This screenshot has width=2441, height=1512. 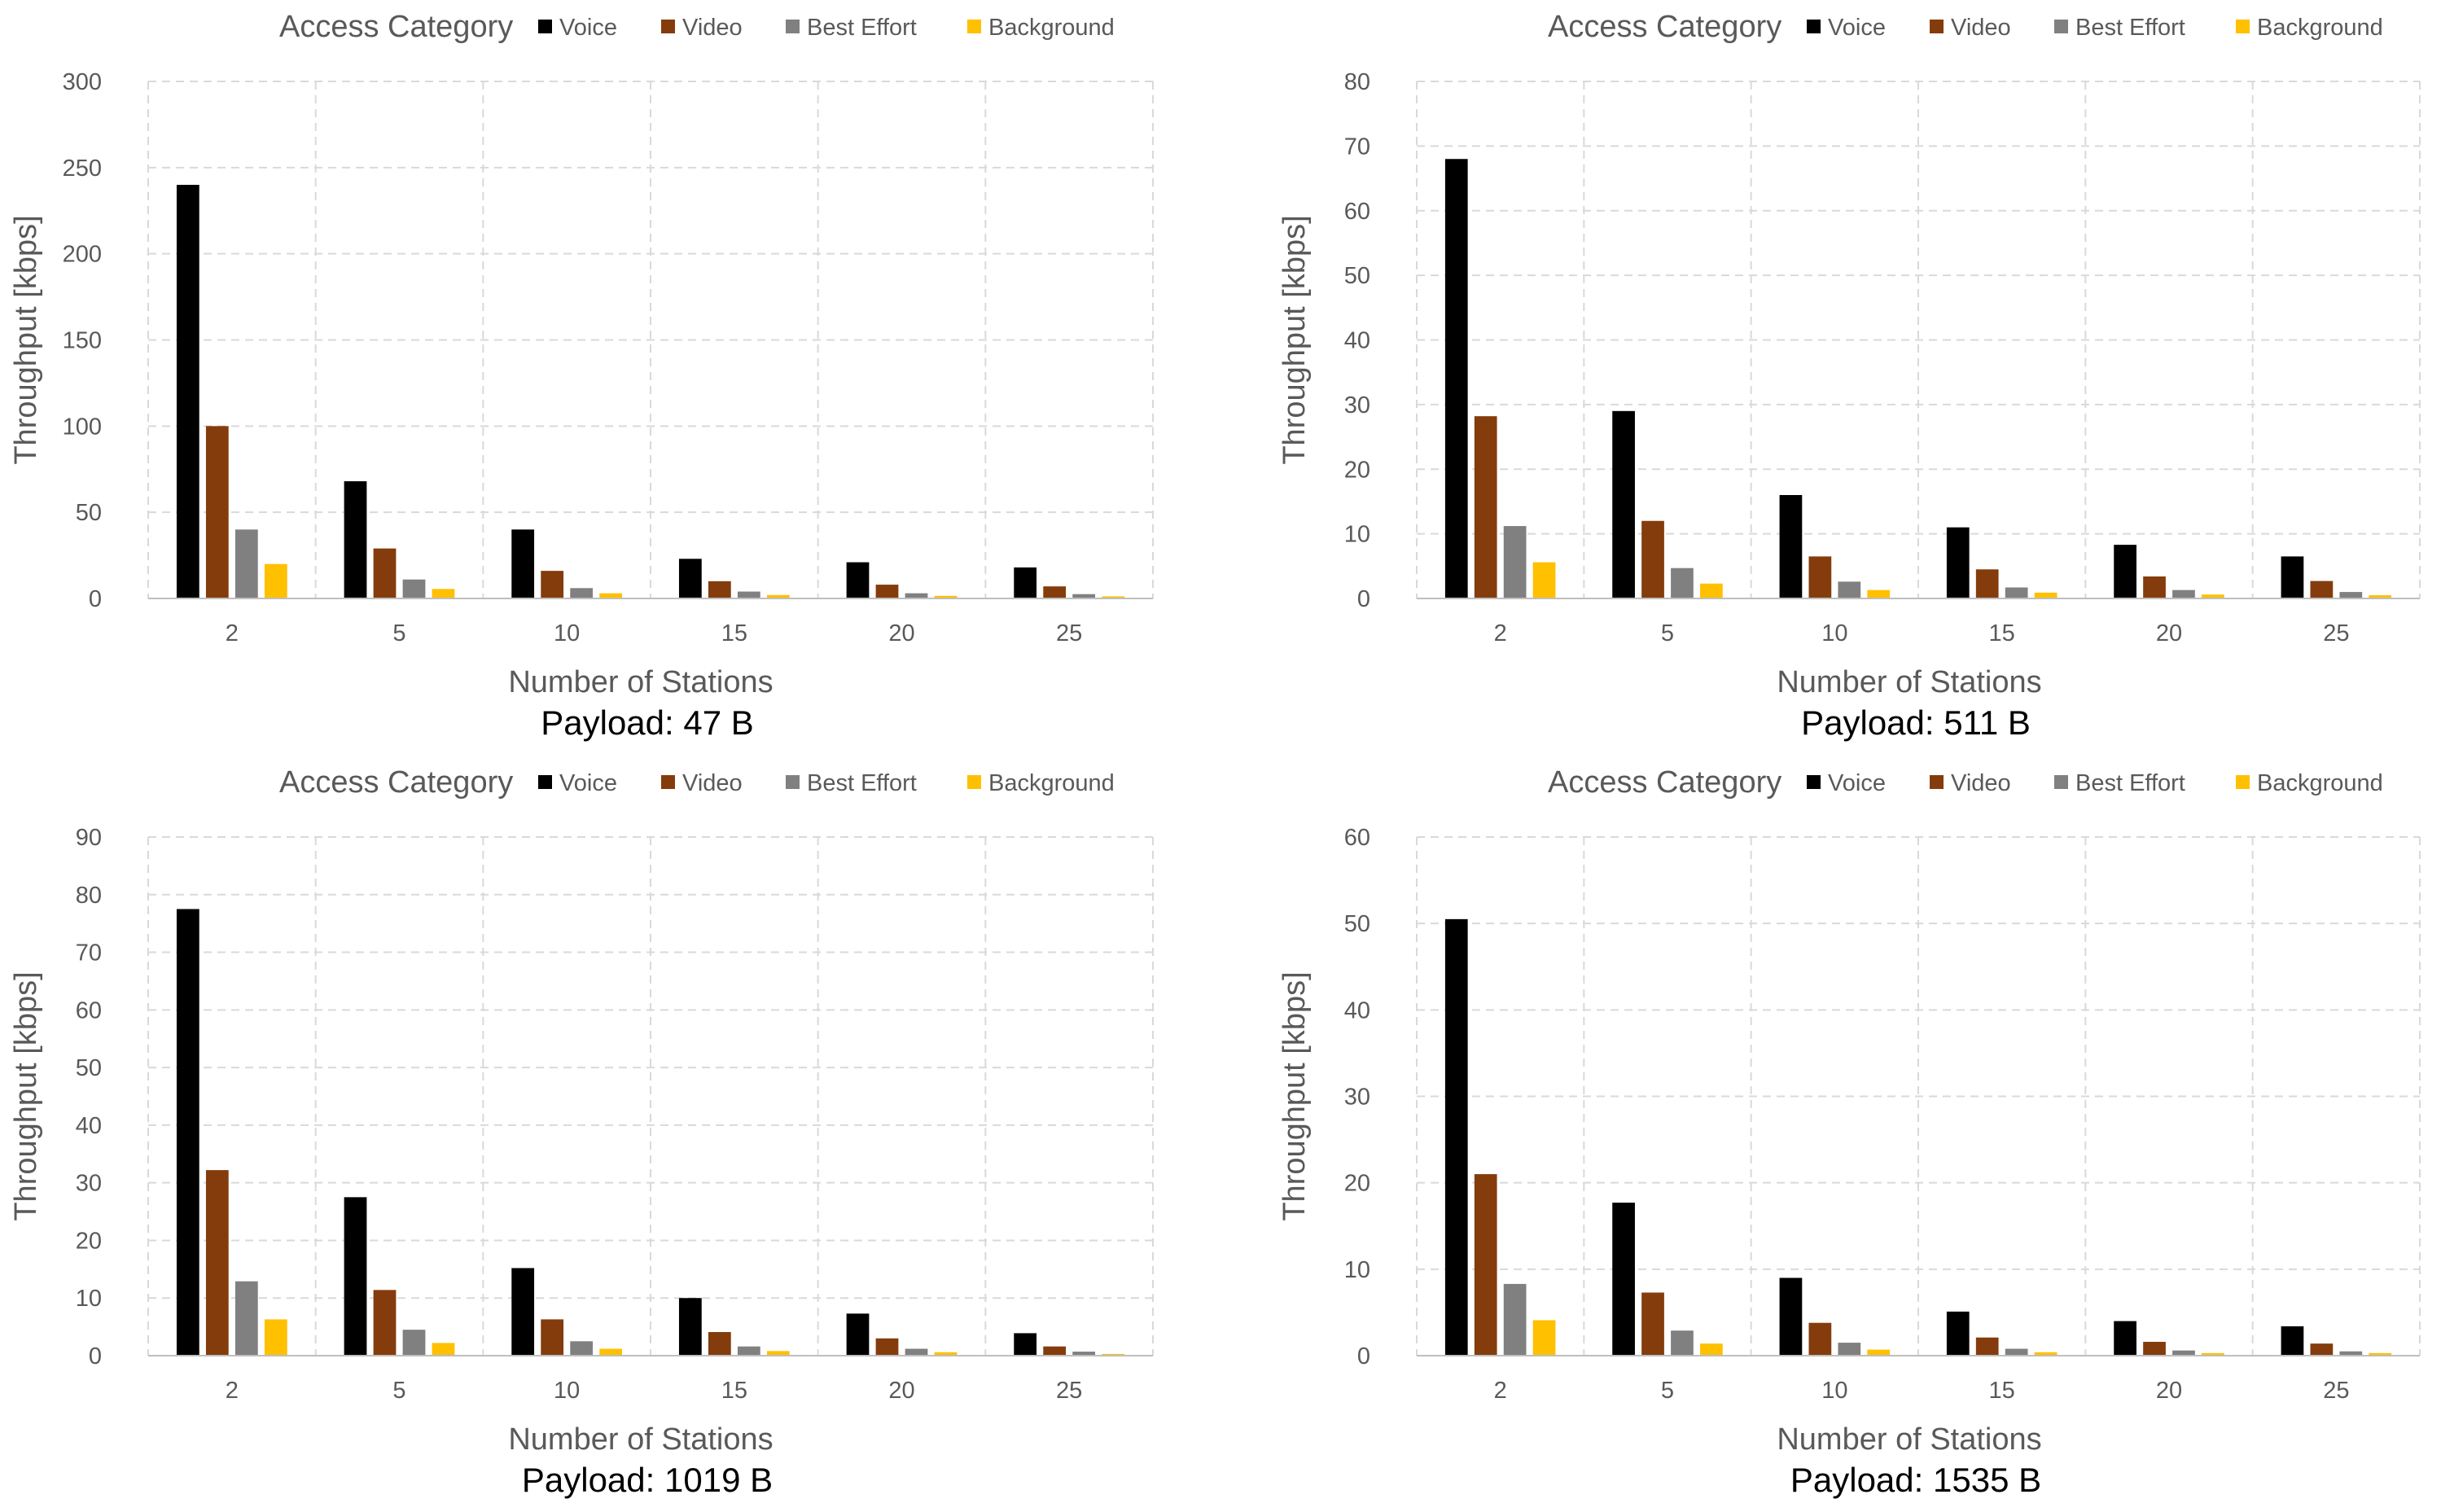 What do you see at coordinates (647, 722) in the screenshot?
I see `chart-caption: Payload: 47 B` at bounding box center [647, 722].